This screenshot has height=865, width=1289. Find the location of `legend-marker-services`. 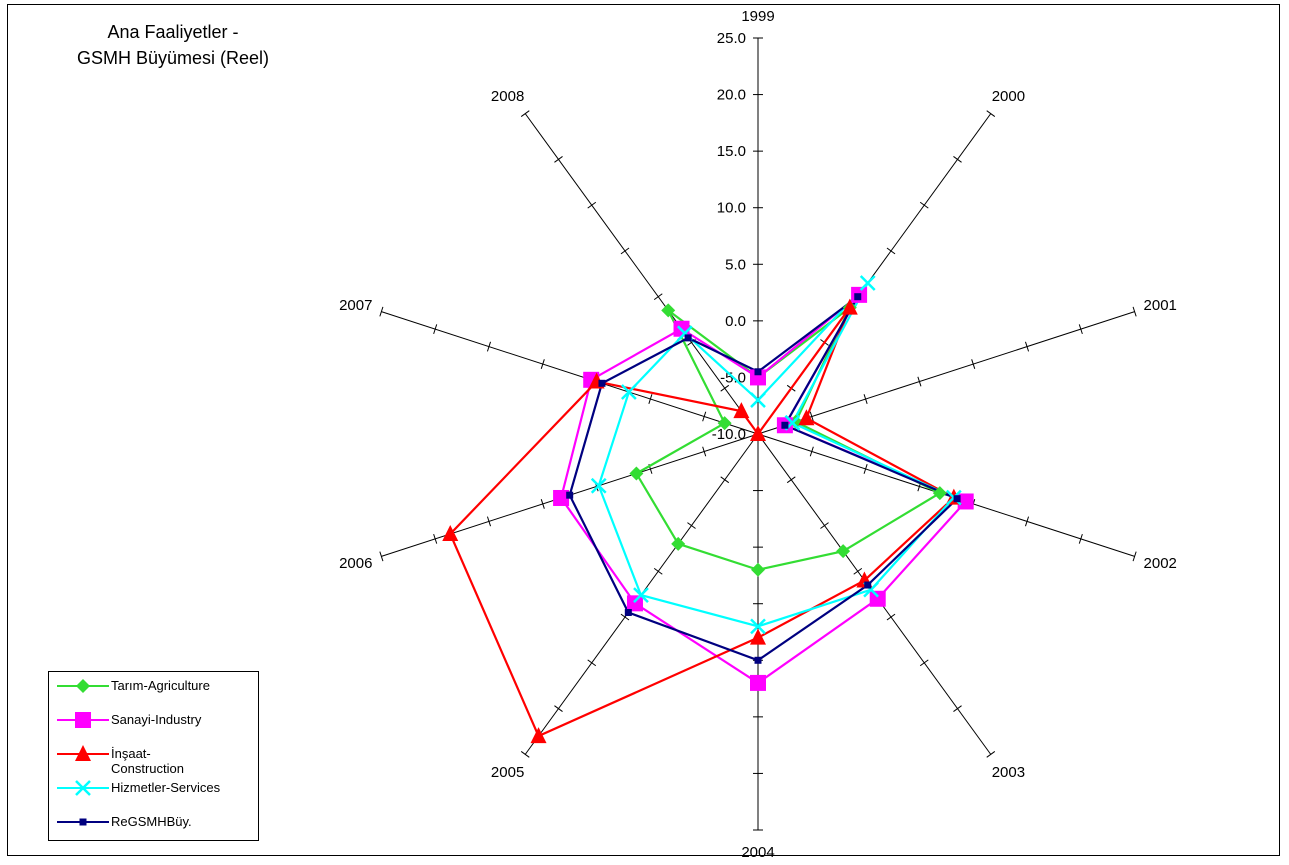

legend-marker-services is located at coordinates (83, 788).